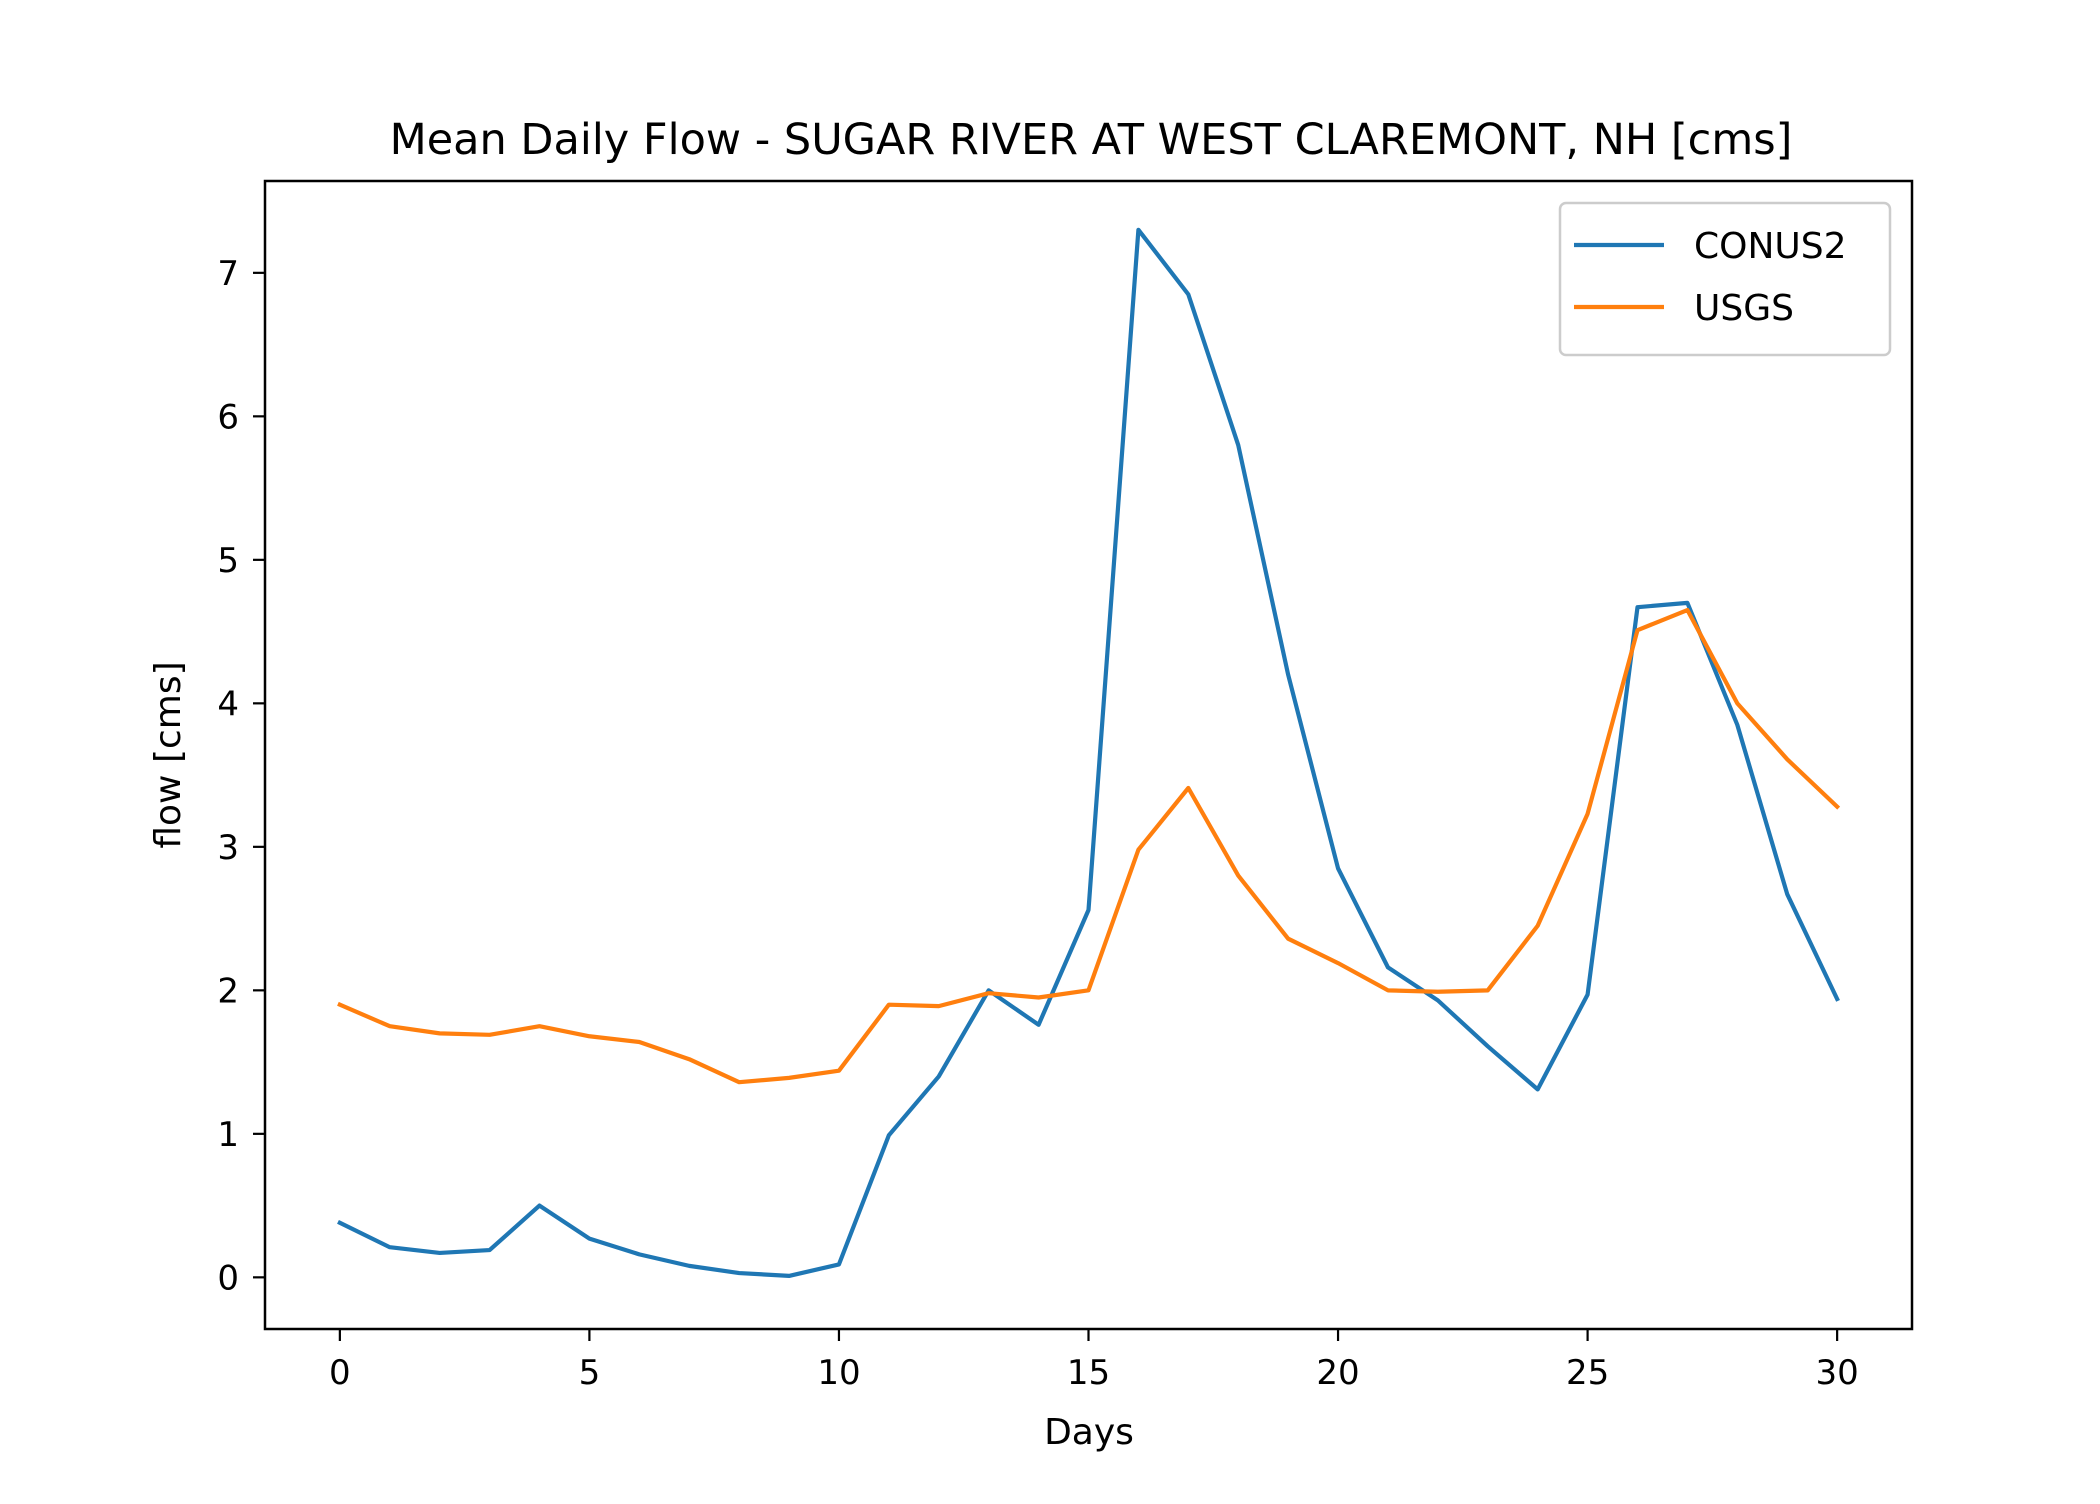 This screenshot has width=2100, height=1504. I want to click on legend-label-usgs: USGS, so click(1744, 308).